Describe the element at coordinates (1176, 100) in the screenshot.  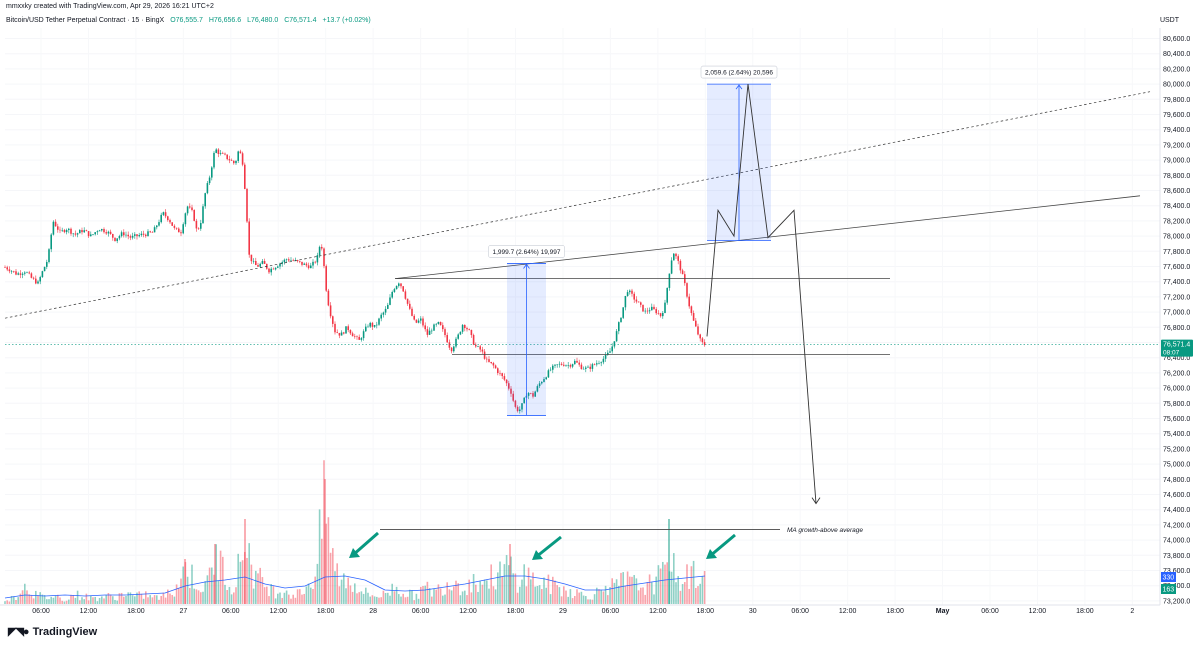
I see `price-tick-label: 79,800.0` at that location.